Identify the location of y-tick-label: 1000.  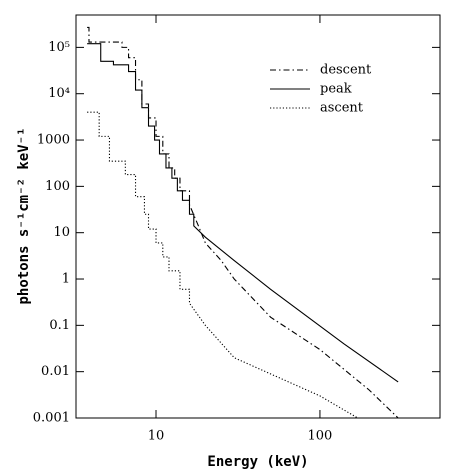
(53, 140).